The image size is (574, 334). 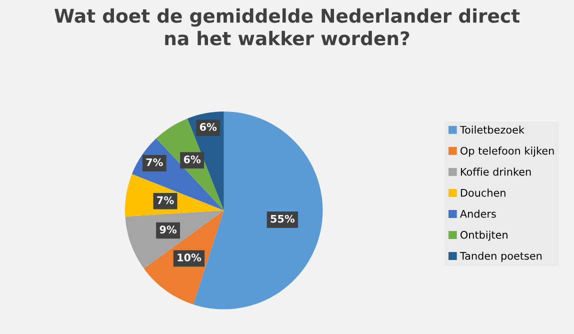 What do you see at coordinates (501, 257) in the screenshot?
I see `legend-label: Tanden poetsen` at bounding box center [501, 257].